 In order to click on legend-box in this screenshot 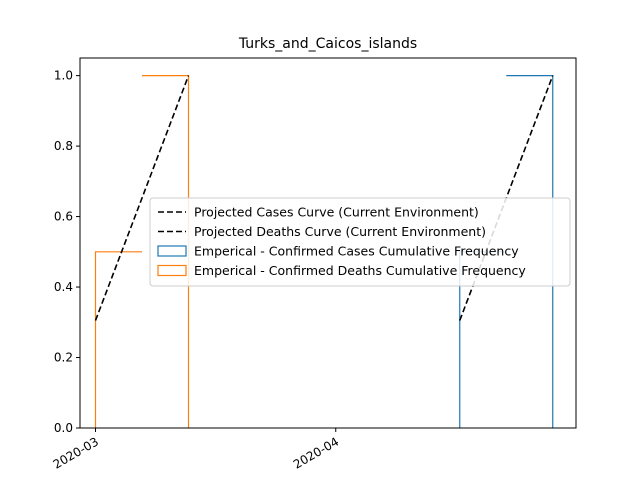, I will do `click(360, 242)`.